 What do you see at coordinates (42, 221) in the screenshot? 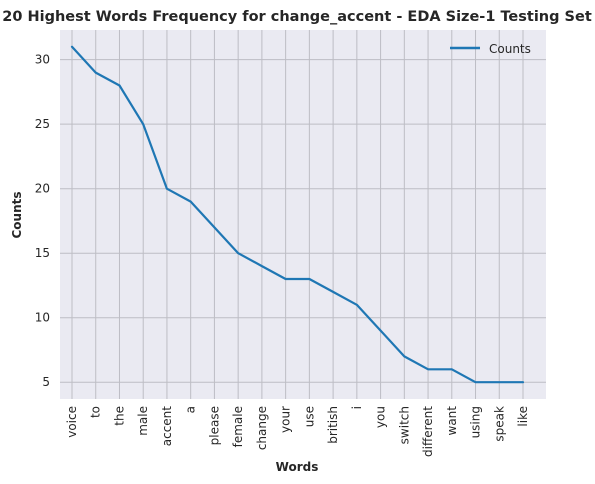
I see `y-axis-ticks: 5 10 15 20 25 30` at bounding box center [42, 221].